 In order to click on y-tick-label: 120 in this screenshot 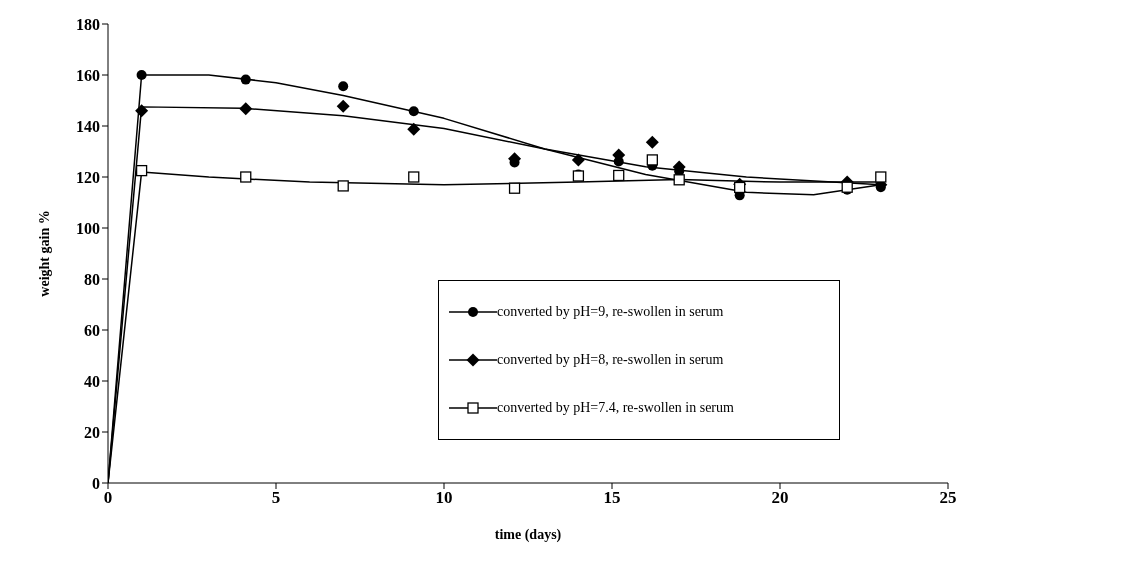, I will do `click(88, 177)`.